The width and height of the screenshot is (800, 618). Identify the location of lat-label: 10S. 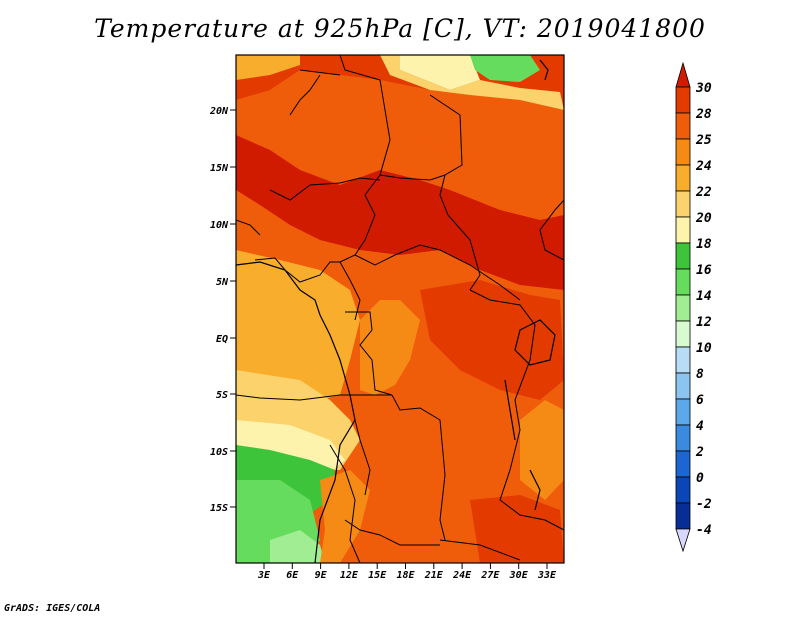
(219, 452).